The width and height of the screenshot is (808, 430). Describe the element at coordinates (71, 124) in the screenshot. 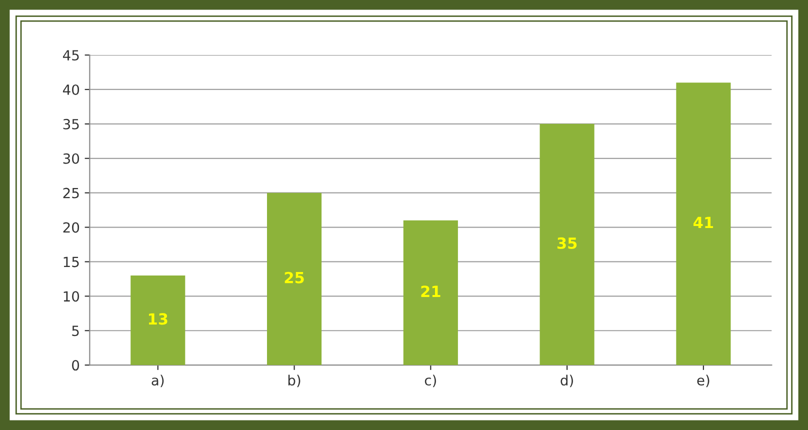

I see `y-tick-label: 35` at that location.